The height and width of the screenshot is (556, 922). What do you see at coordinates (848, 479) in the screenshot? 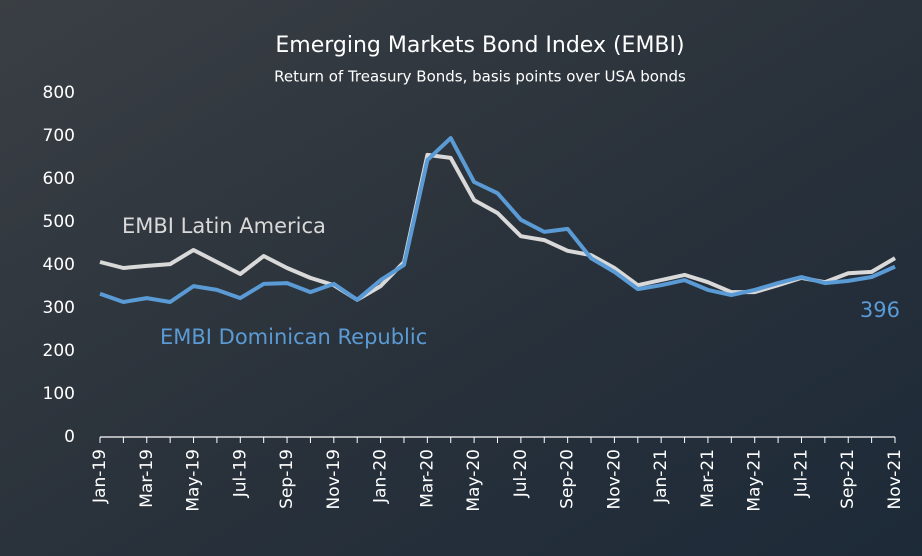
I see `x-tick-label: Sep-21` at bounding box center [848, 479].